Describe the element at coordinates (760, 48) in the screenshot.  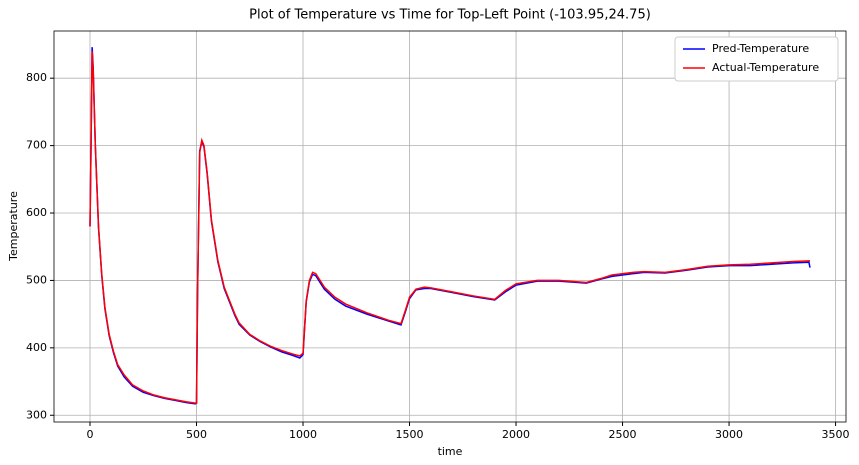
I see `legend-label: Pred-Temperature` at that location.